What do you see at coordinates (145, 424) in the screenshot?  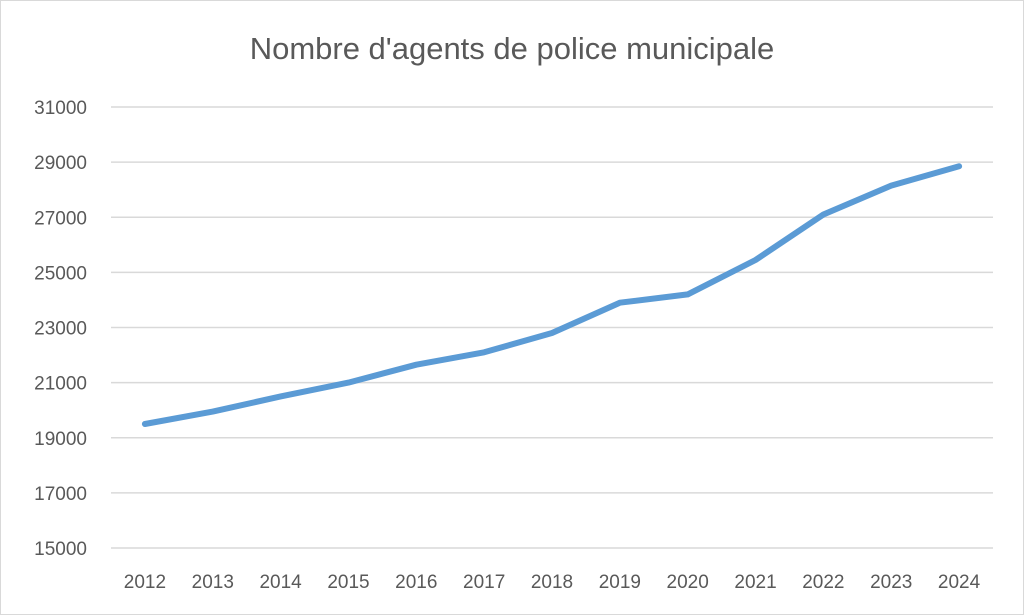 I see `data-point-2012` at bounding box center [145, 424].